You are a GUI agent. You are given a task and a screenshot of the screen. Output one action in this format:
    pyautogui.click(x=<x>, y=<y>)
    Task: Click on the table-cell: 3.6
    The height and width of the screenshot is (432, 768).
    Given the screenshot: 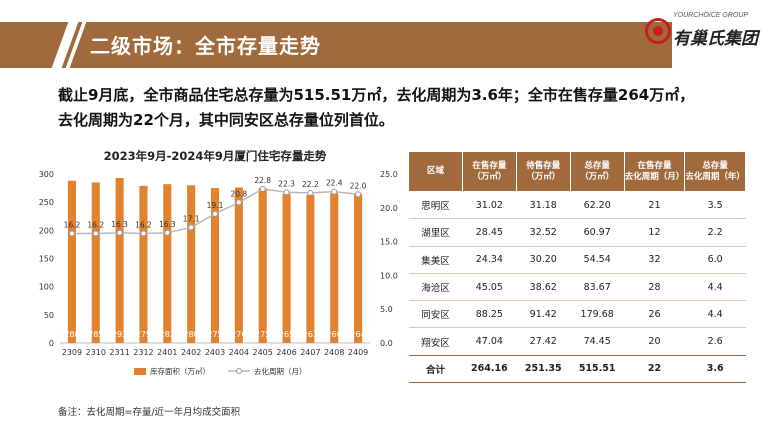 What is the action you would take?
    pyautogui.click(x=715, y=369)
    